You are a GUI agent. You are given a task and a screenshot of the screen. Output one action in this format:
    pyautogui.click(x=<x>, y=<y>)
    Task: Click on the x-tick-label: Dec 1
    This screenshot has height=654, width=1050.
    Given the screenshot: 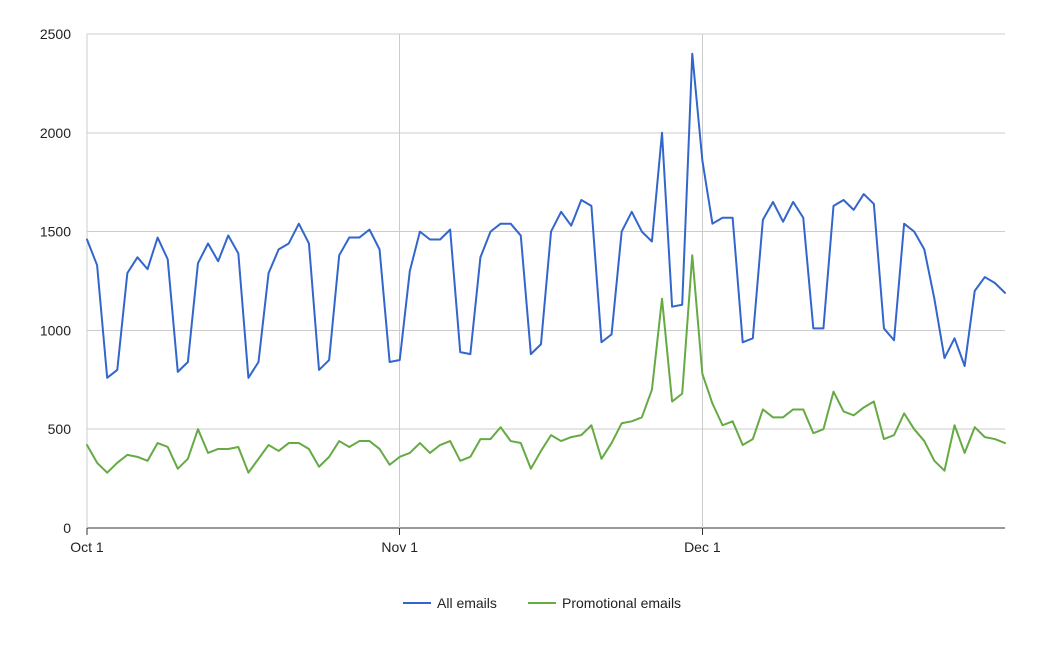 What is the action you would take?
    pyautogui.click(x=702, y=547)
    